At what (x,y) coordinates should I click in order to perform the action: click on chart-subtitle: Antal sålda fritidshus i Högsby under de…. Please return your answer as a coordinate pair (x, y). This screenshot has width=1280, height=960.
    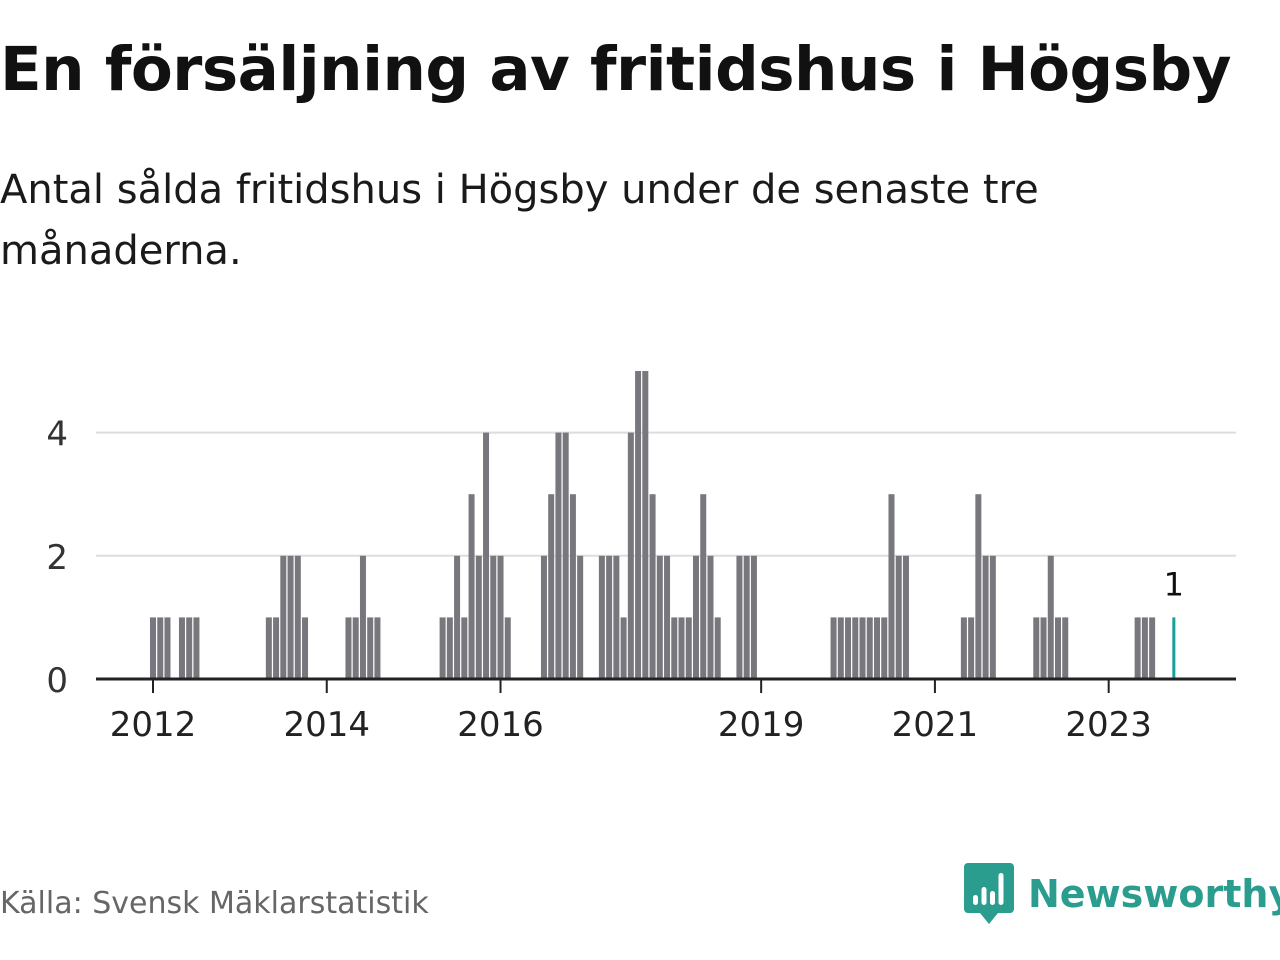
    Looking at the image, I should click on (519, 220).